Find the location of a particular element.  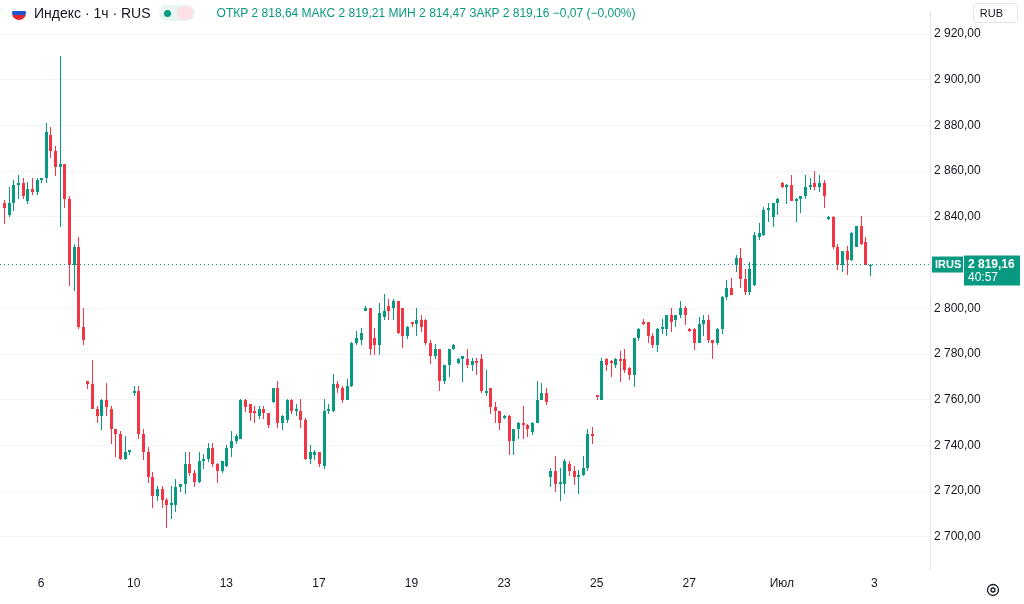

y-tick-label: 2 720,00 is located at coordinates (958, 490).